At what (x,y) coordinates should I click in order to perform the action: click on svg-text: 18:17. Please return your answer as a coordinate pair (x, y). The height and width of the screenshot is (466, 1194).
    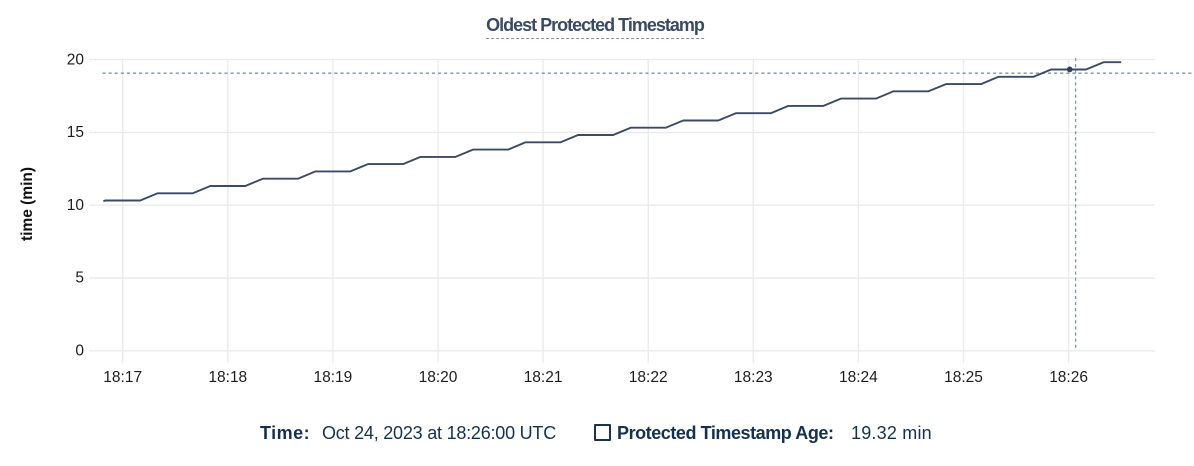
    Looking at the image, I should click on (122, 377).